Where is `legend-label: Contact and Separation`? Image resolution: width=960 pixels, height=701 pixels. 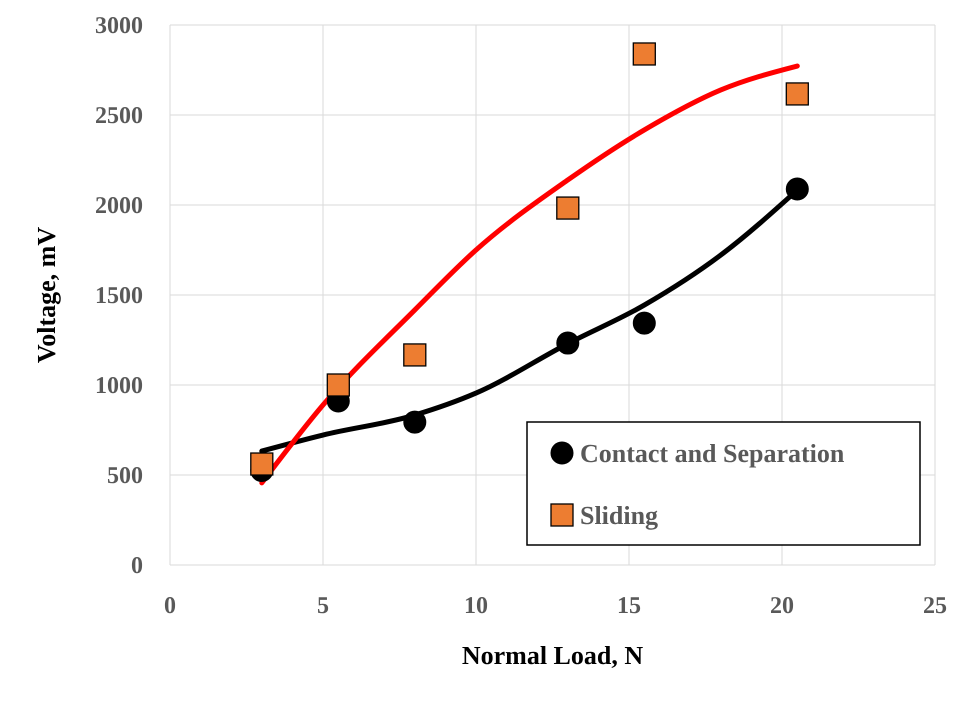
legend-label: Contact and Separation is located at coordinates (712, 453).